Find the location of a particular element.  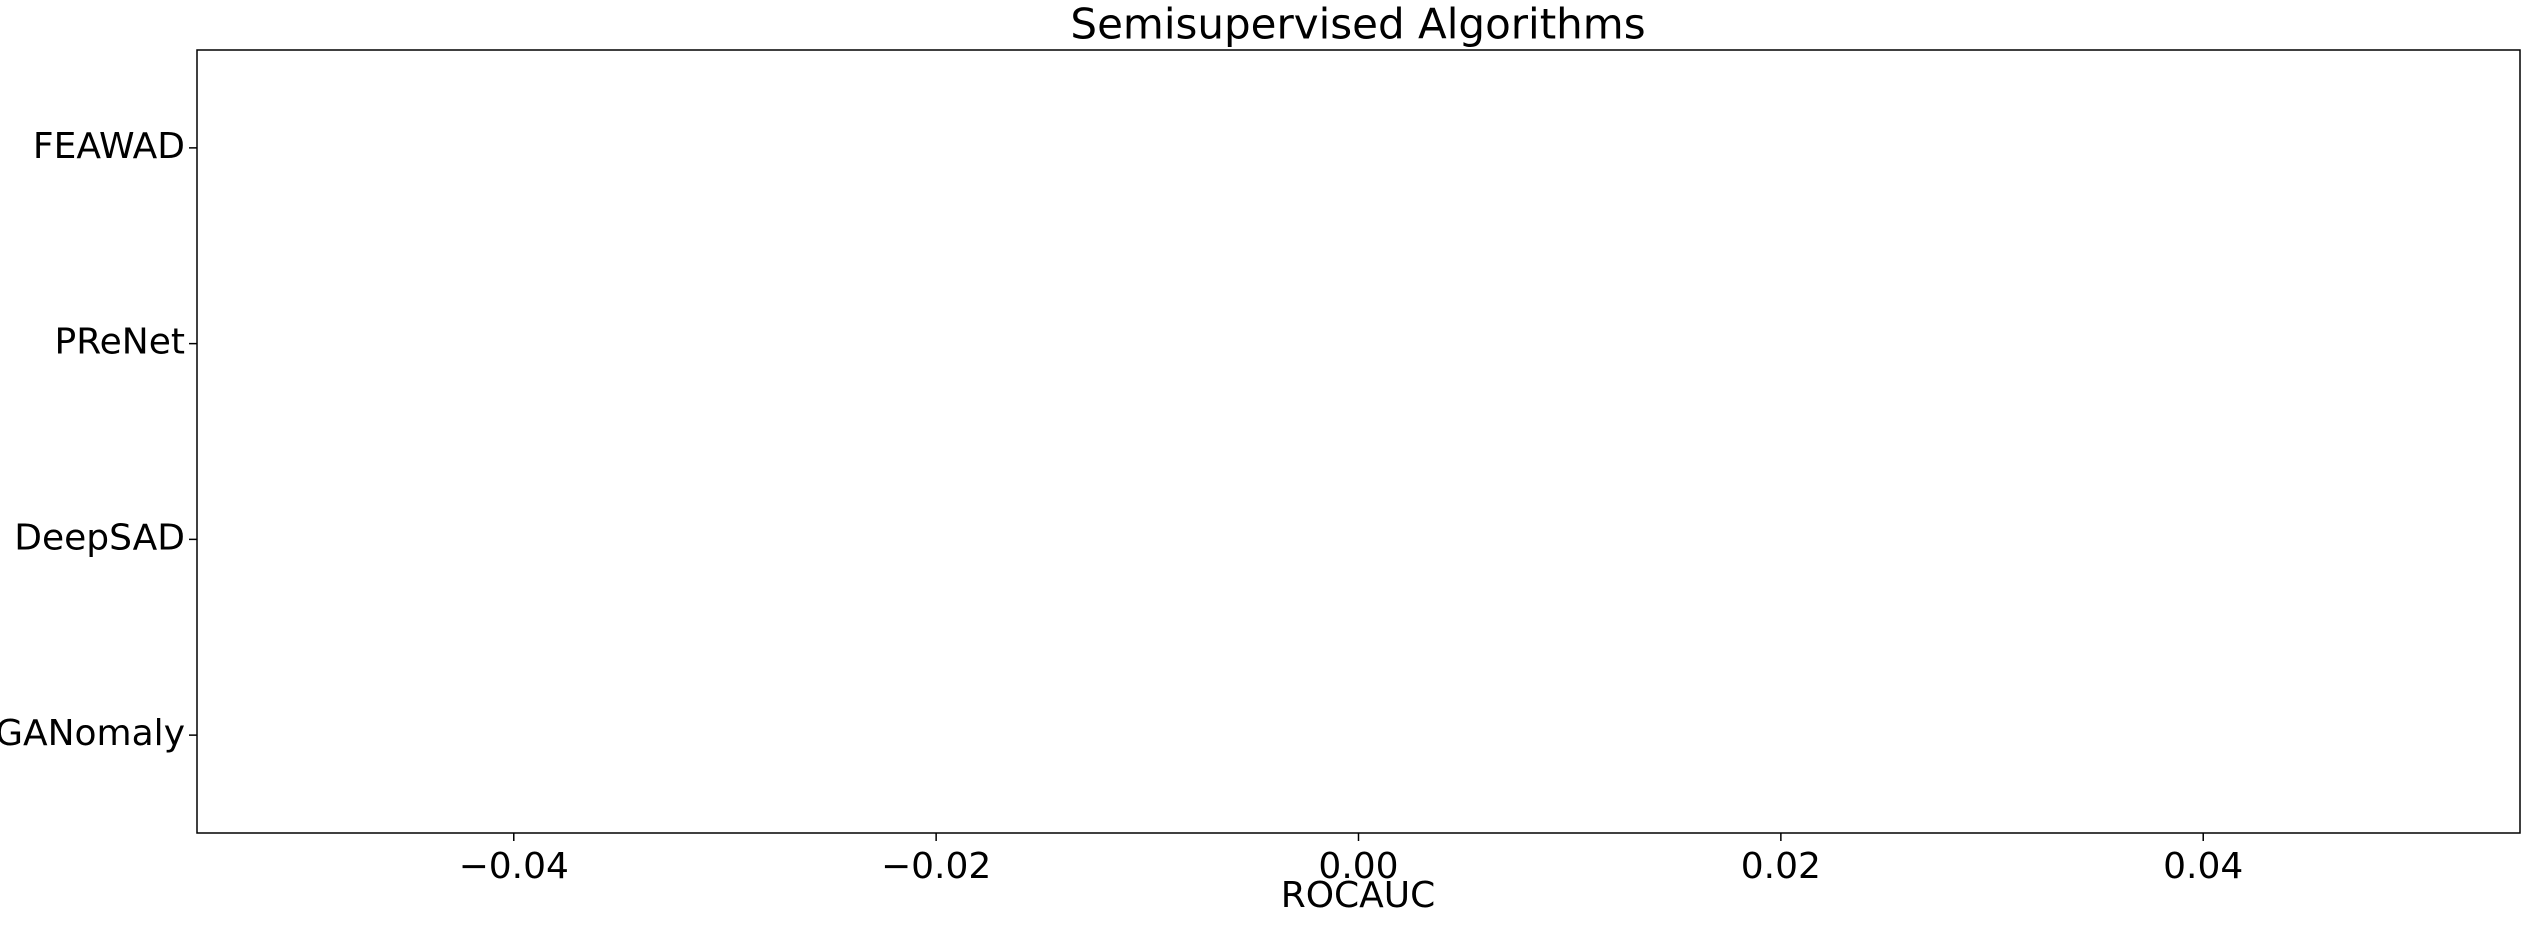

chart-title: Semisupervised Algorithms is located at coordinates (1357, 24).